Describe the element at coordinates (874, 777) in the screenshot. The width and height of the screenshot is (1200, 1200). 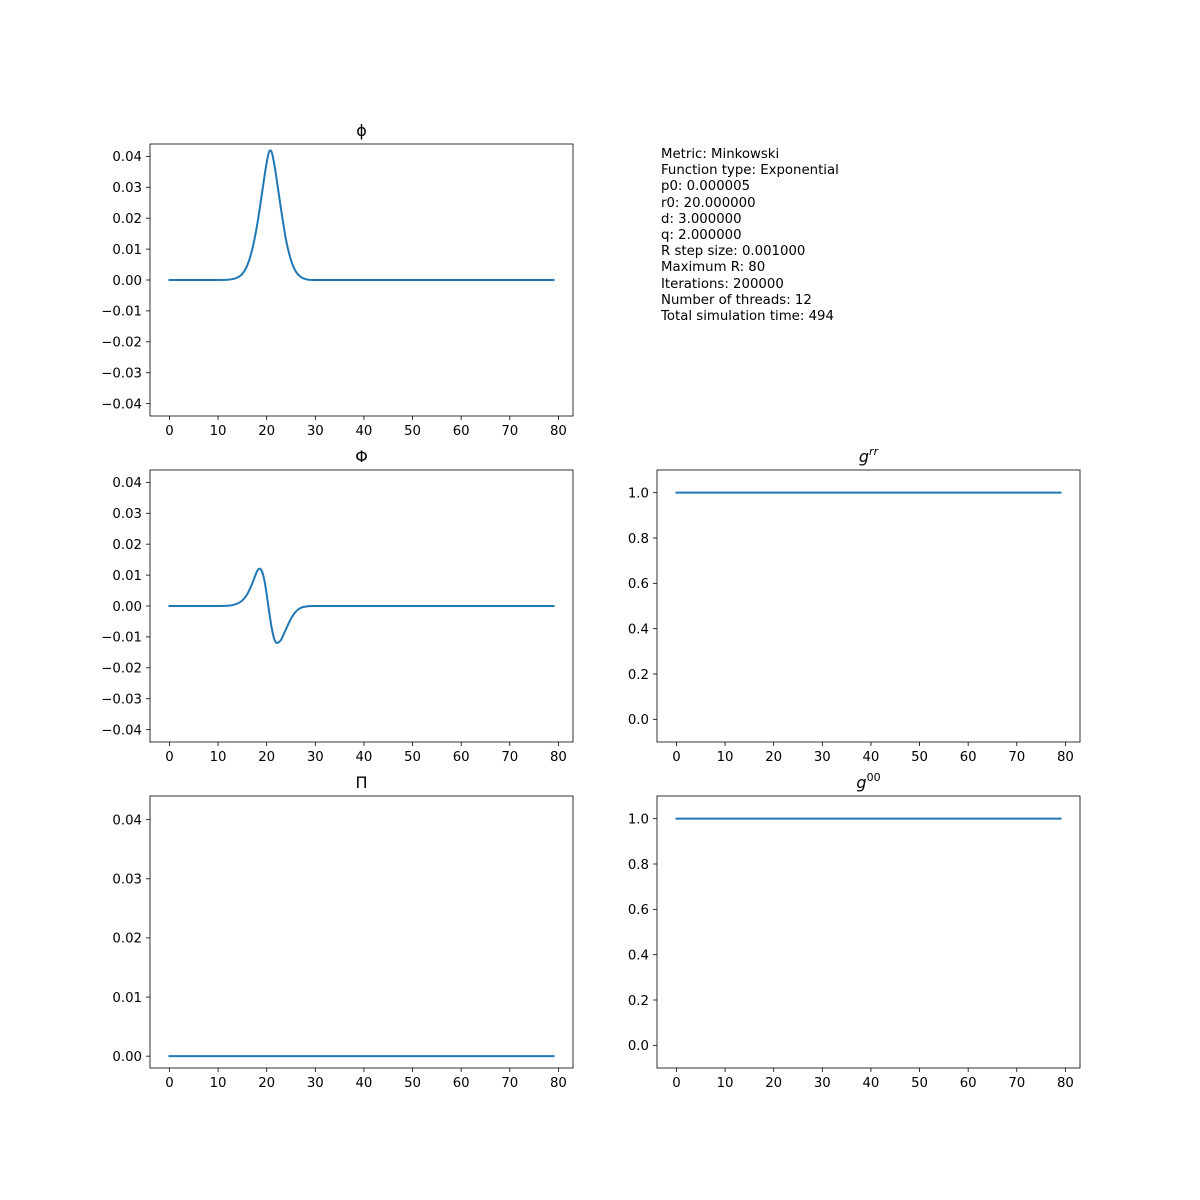
I see `chart-title-superscript: 00` at that location.